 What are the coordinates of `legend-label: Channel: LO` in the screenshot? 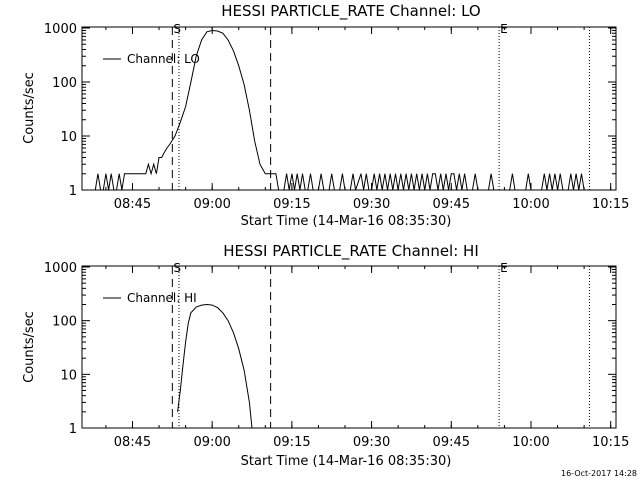 It's located at (163, 59).